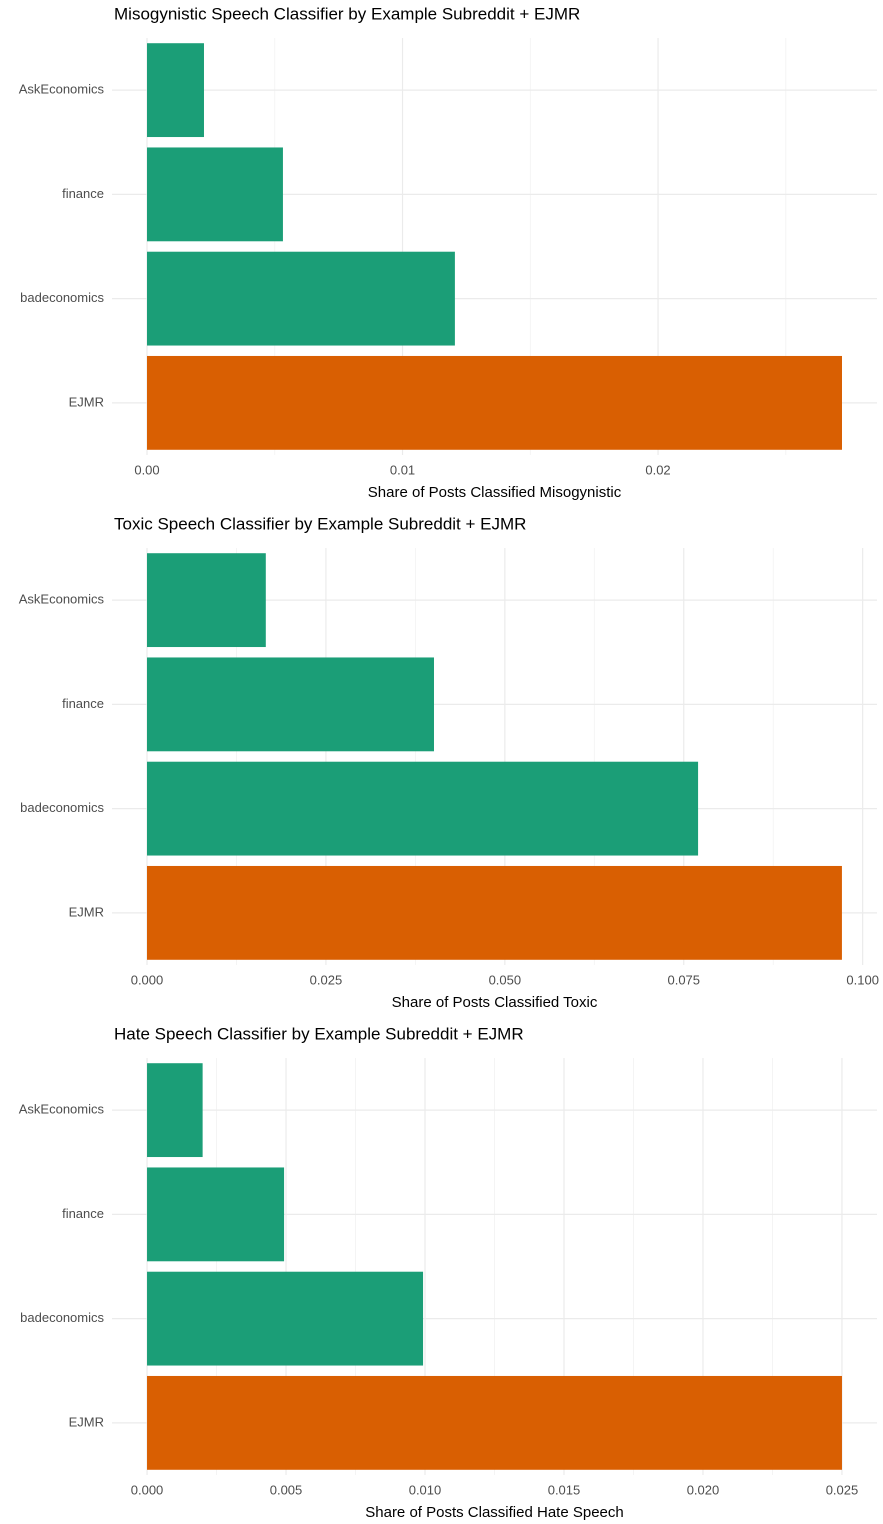 The image size is (883, 1524). I want to click on x-tick-label: 0.075, so click(683, 979).